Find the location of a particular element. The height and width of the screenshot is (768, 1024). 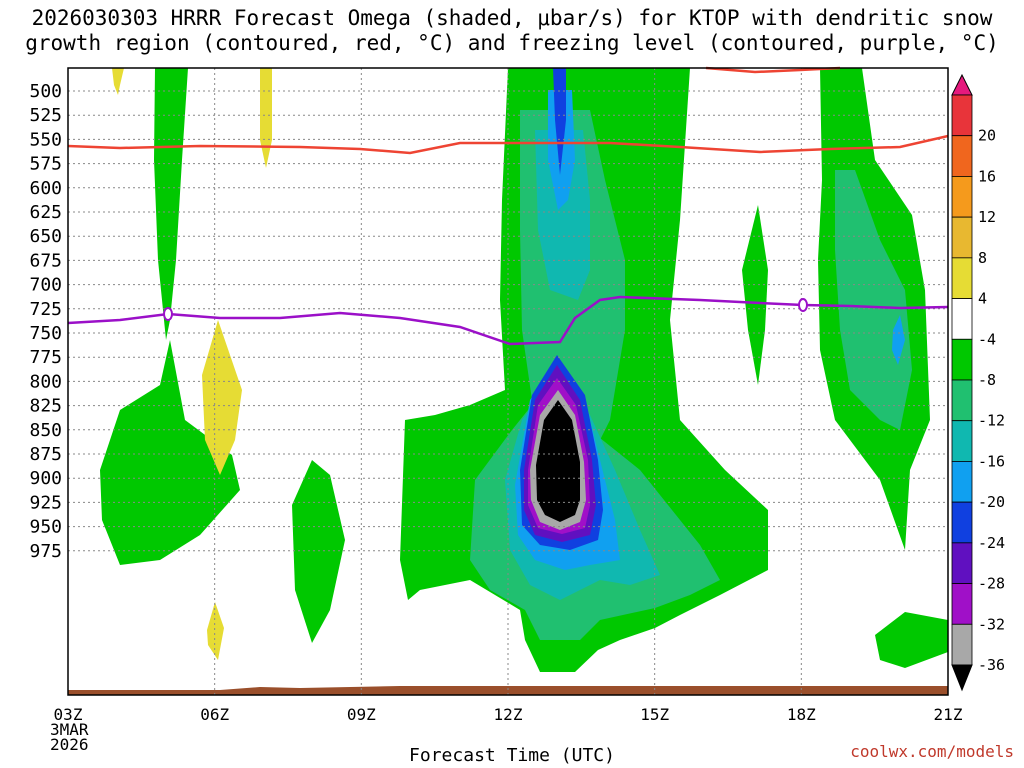

y-tick-label: 900 is located at coordinates (45, 478).